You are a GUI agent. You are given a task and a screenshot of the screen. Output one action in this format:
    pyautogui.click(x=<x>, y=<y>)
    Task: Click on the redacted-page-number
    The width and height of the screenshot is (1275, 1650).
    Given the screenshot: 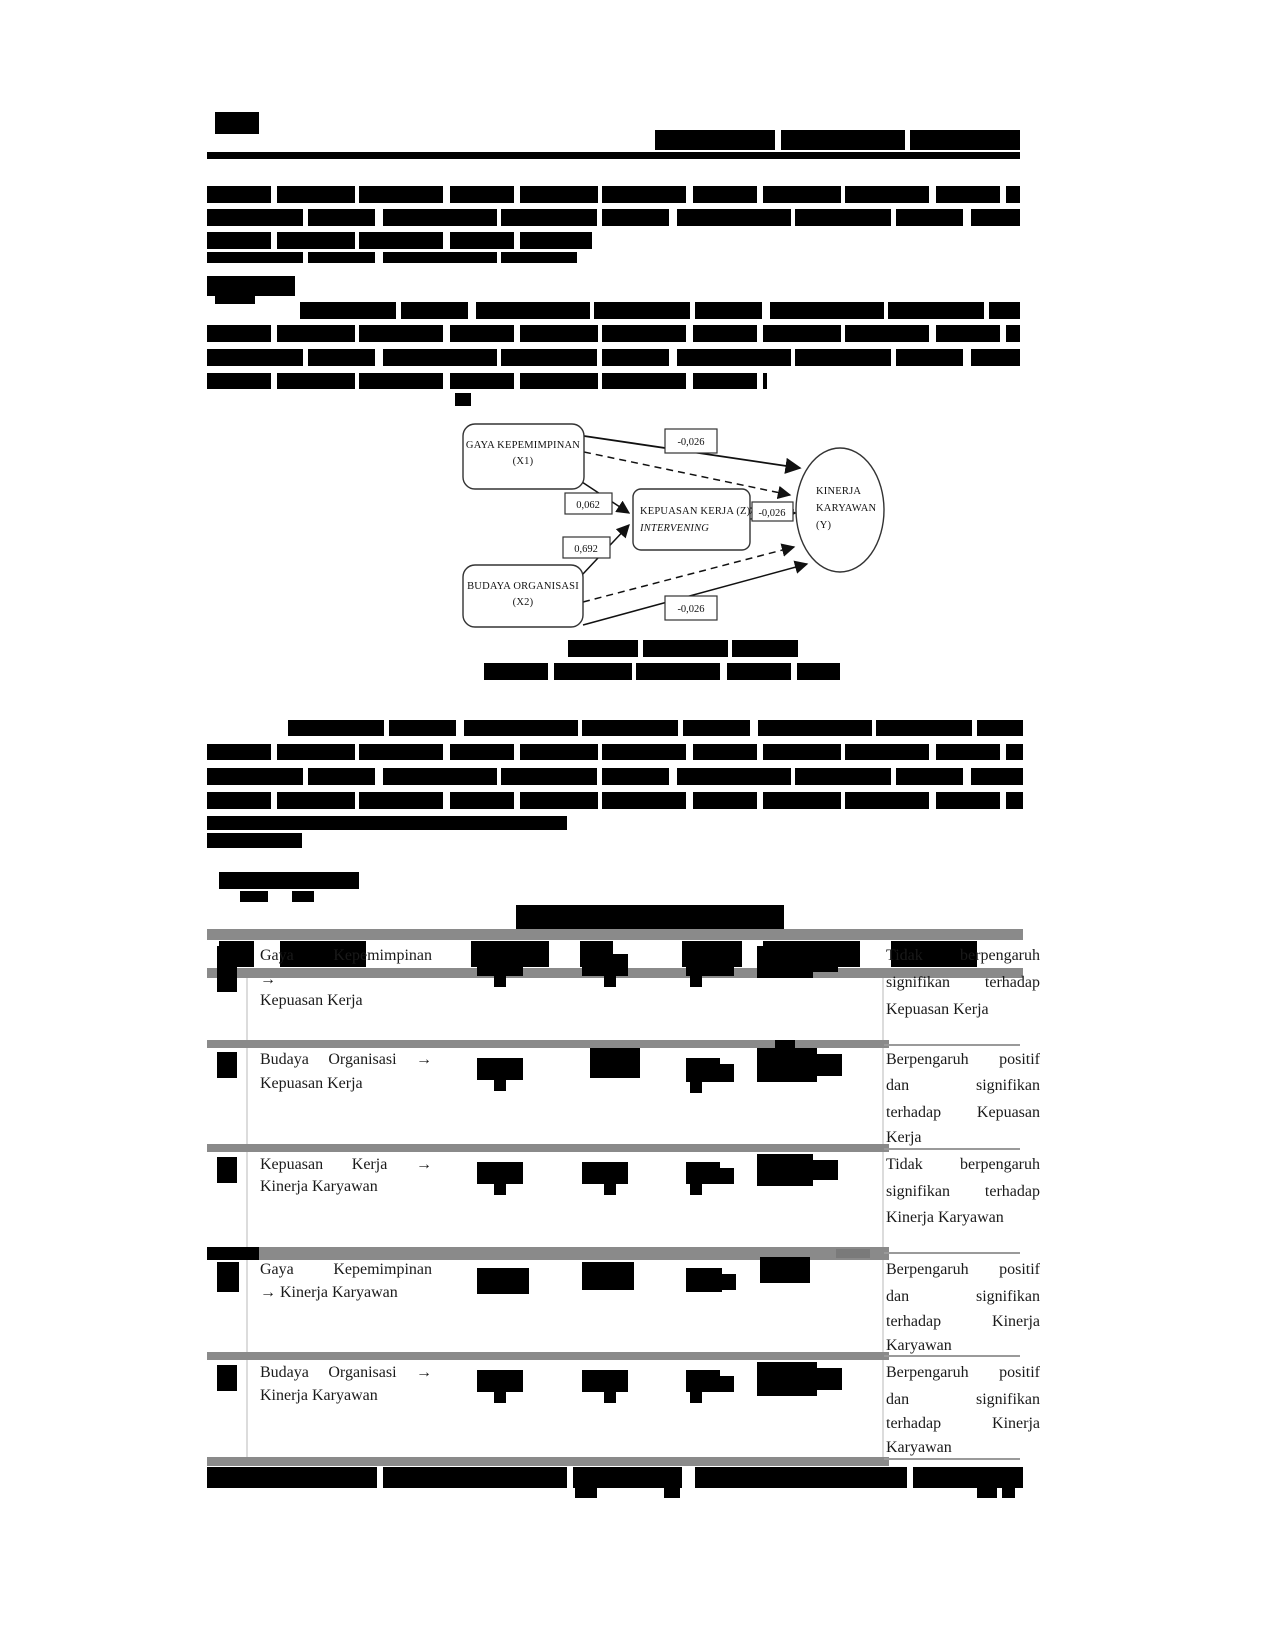 What is the action you would take?
    pyautogui.click(x=237, y=123)
    